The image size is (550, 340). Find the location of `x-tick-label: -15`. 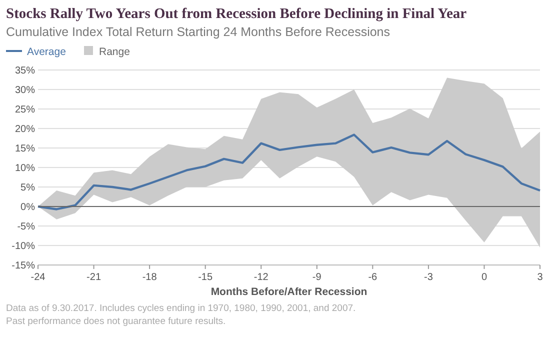

x-tick-label: -15 is located at coordinates (205, 277).